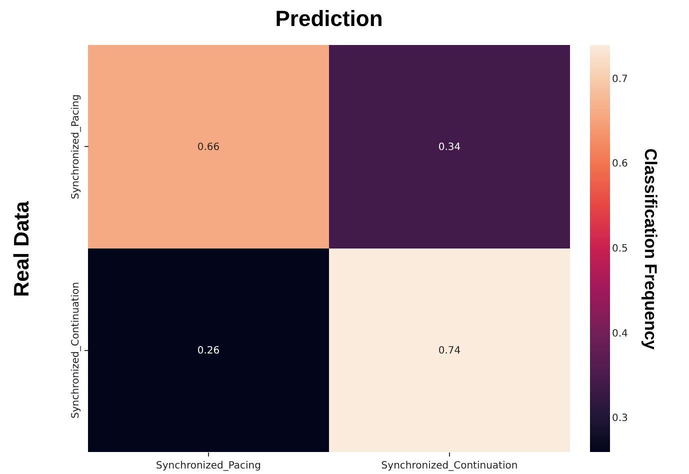 The height and width of the screenshot is (474, 689). Describe the element at coordinates (620, 249) in the screenshot. I see `color-bar-label: 0.5` at that location.